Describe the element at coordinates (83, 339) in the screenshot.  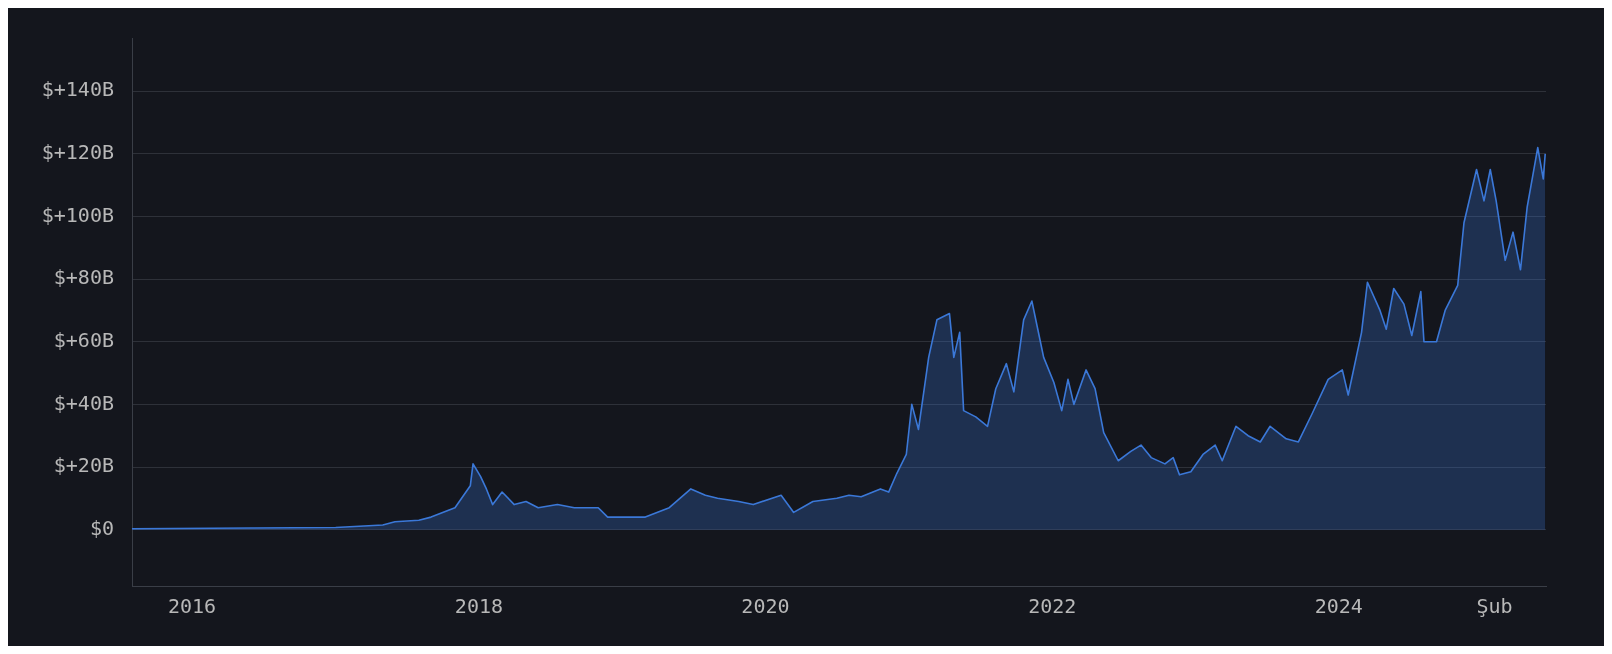
I see `y-tick-label: $+60B` at that location.